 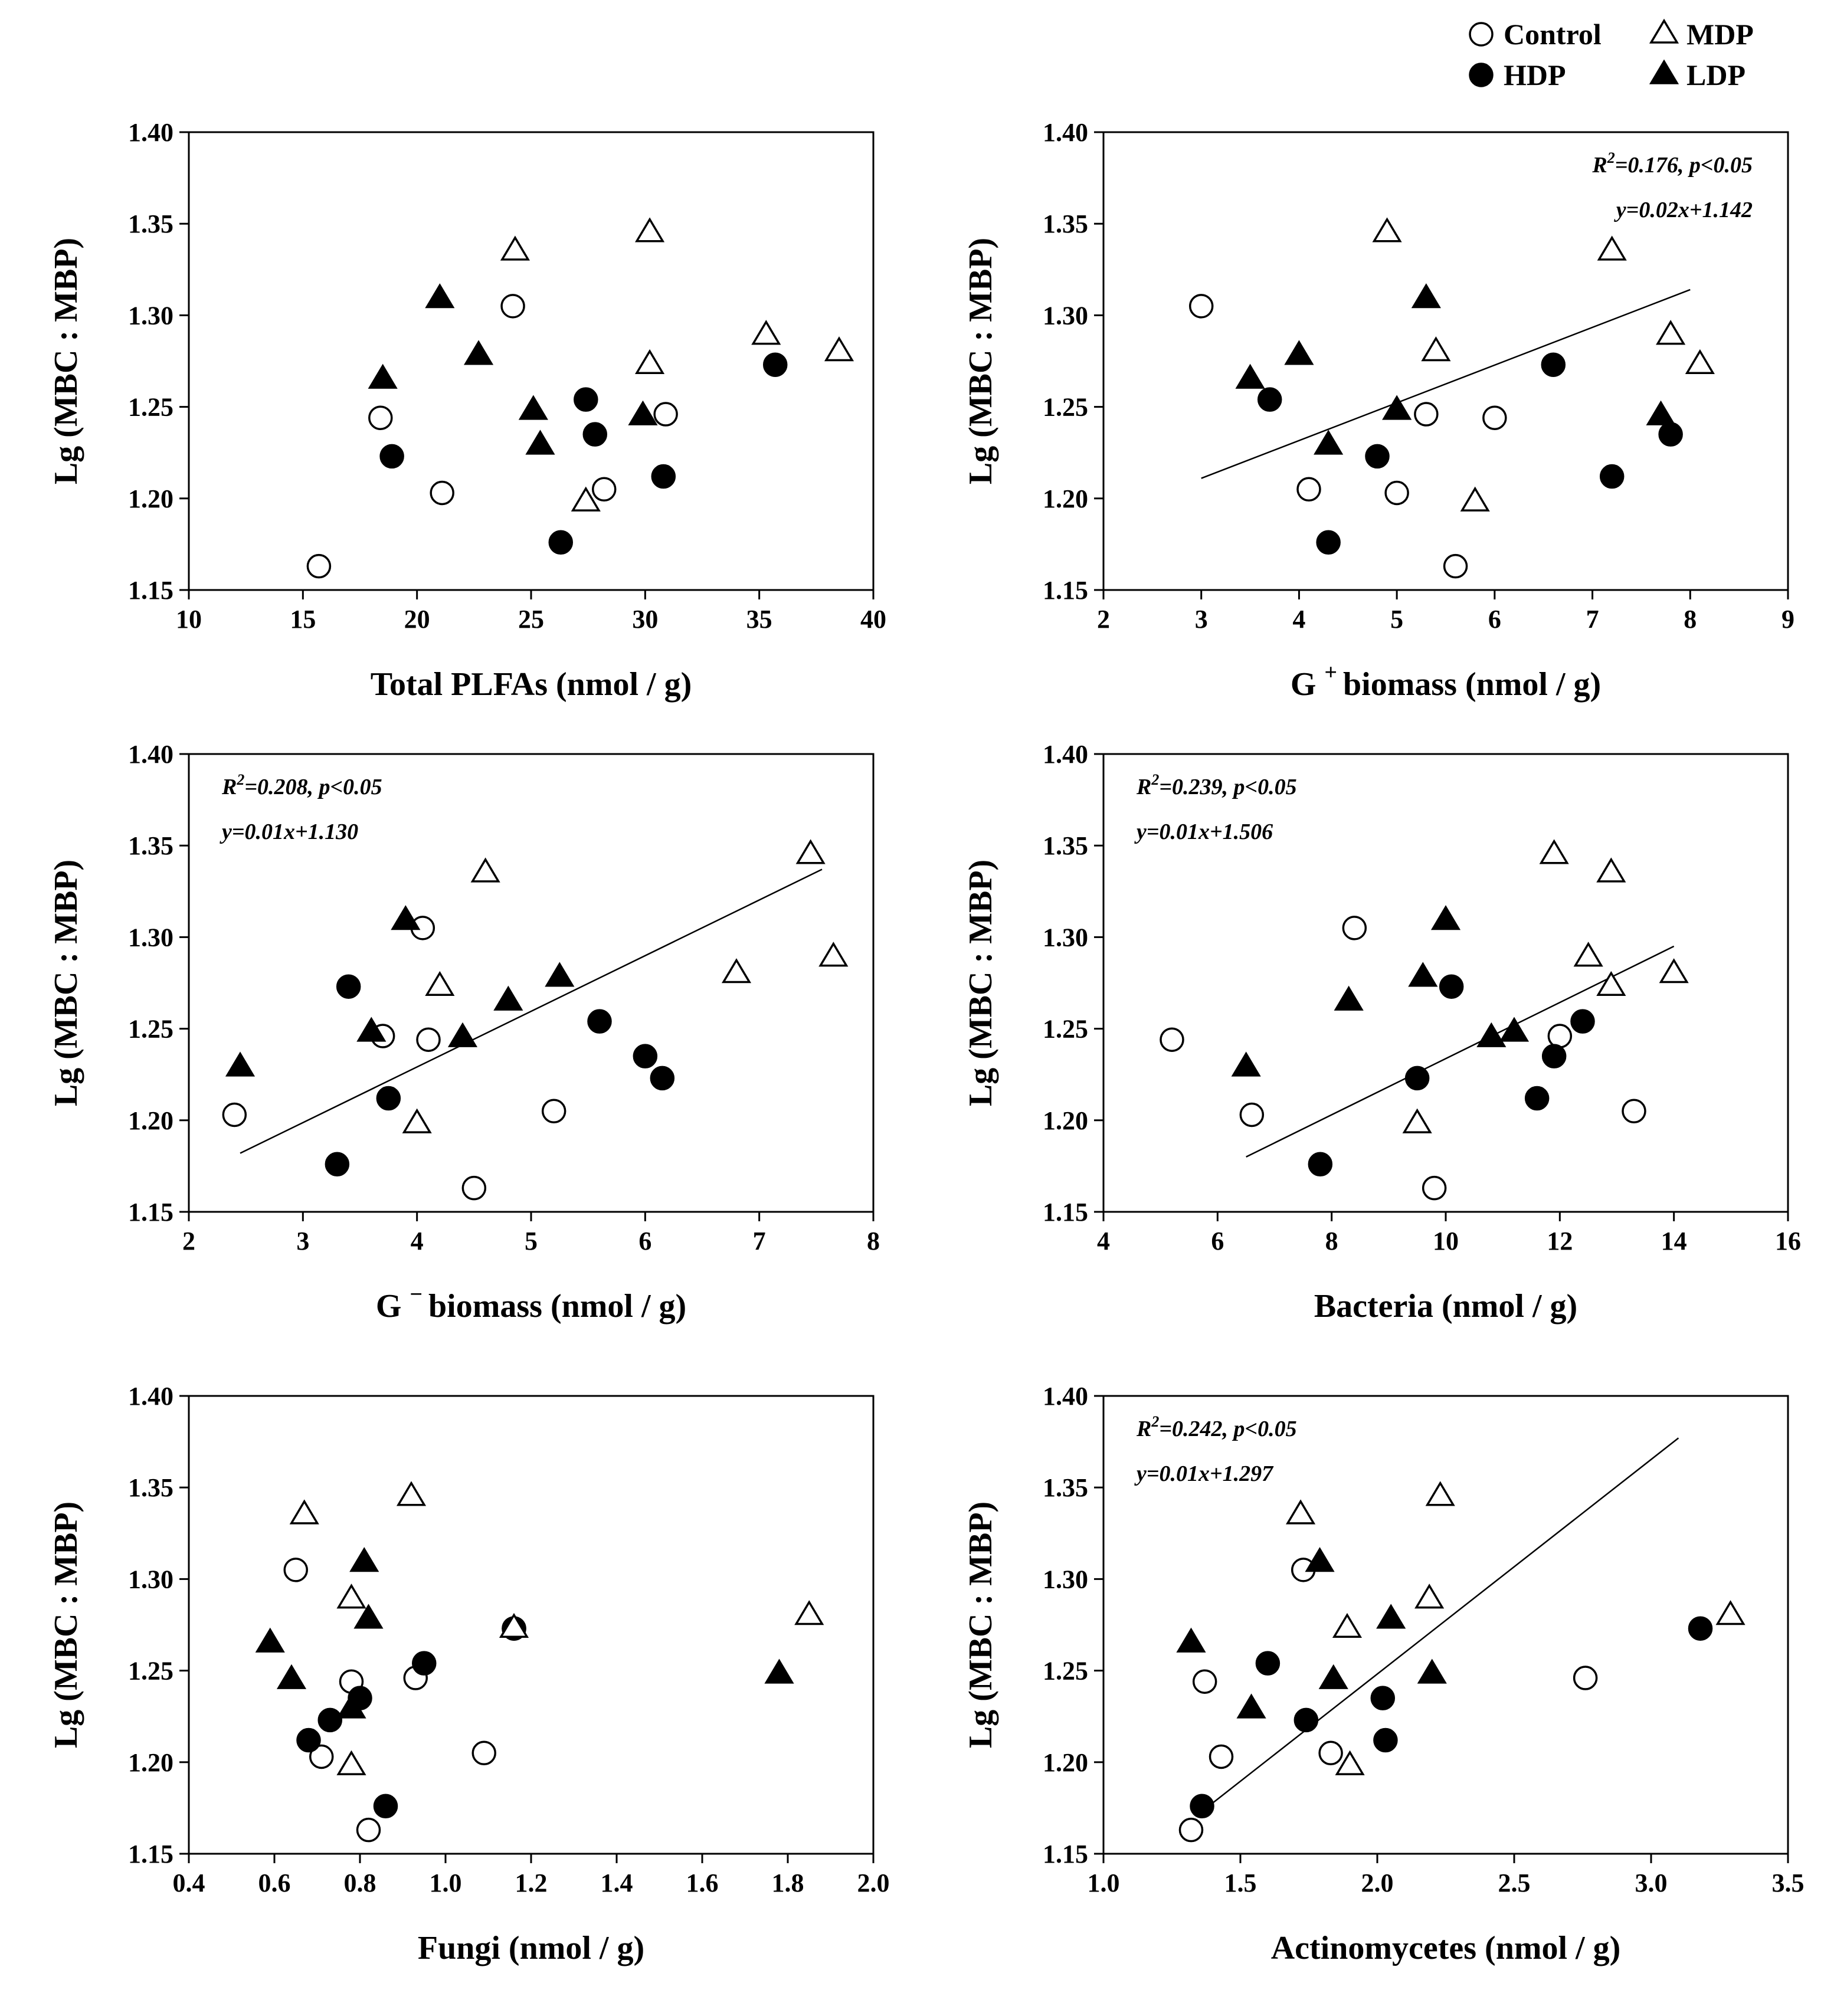 What do you see at coordinates (1535, 74) in the screenshot?
I see `legend-label: HDP` at bounding box center [1535, 74].